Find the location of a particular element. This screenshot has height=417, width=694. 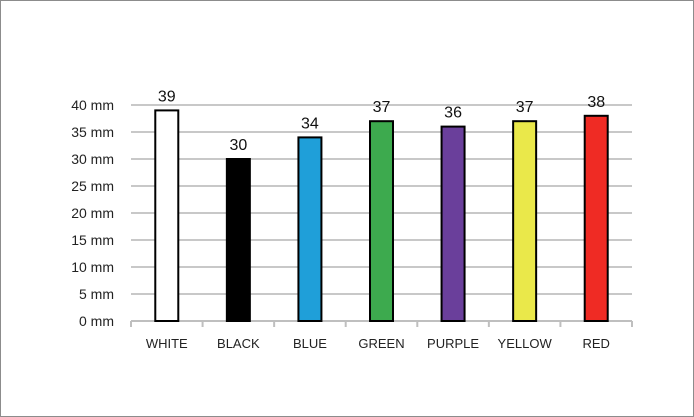

bar-blue is located at coordinates (310, 229).